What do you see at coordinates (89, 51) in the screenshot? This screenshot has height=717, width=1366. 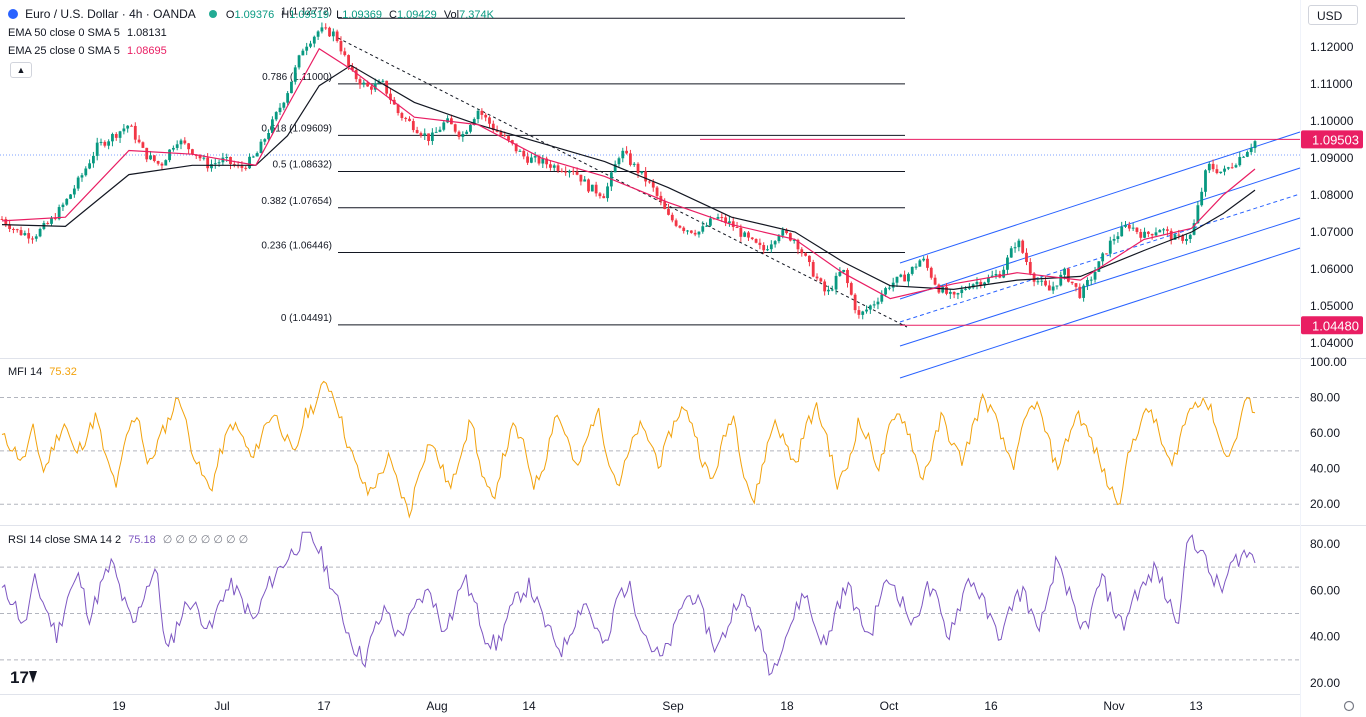 I see `ema25-legend: EMA 25 close 0 SMA 5 1.08695` at bounding box center [89, 51].